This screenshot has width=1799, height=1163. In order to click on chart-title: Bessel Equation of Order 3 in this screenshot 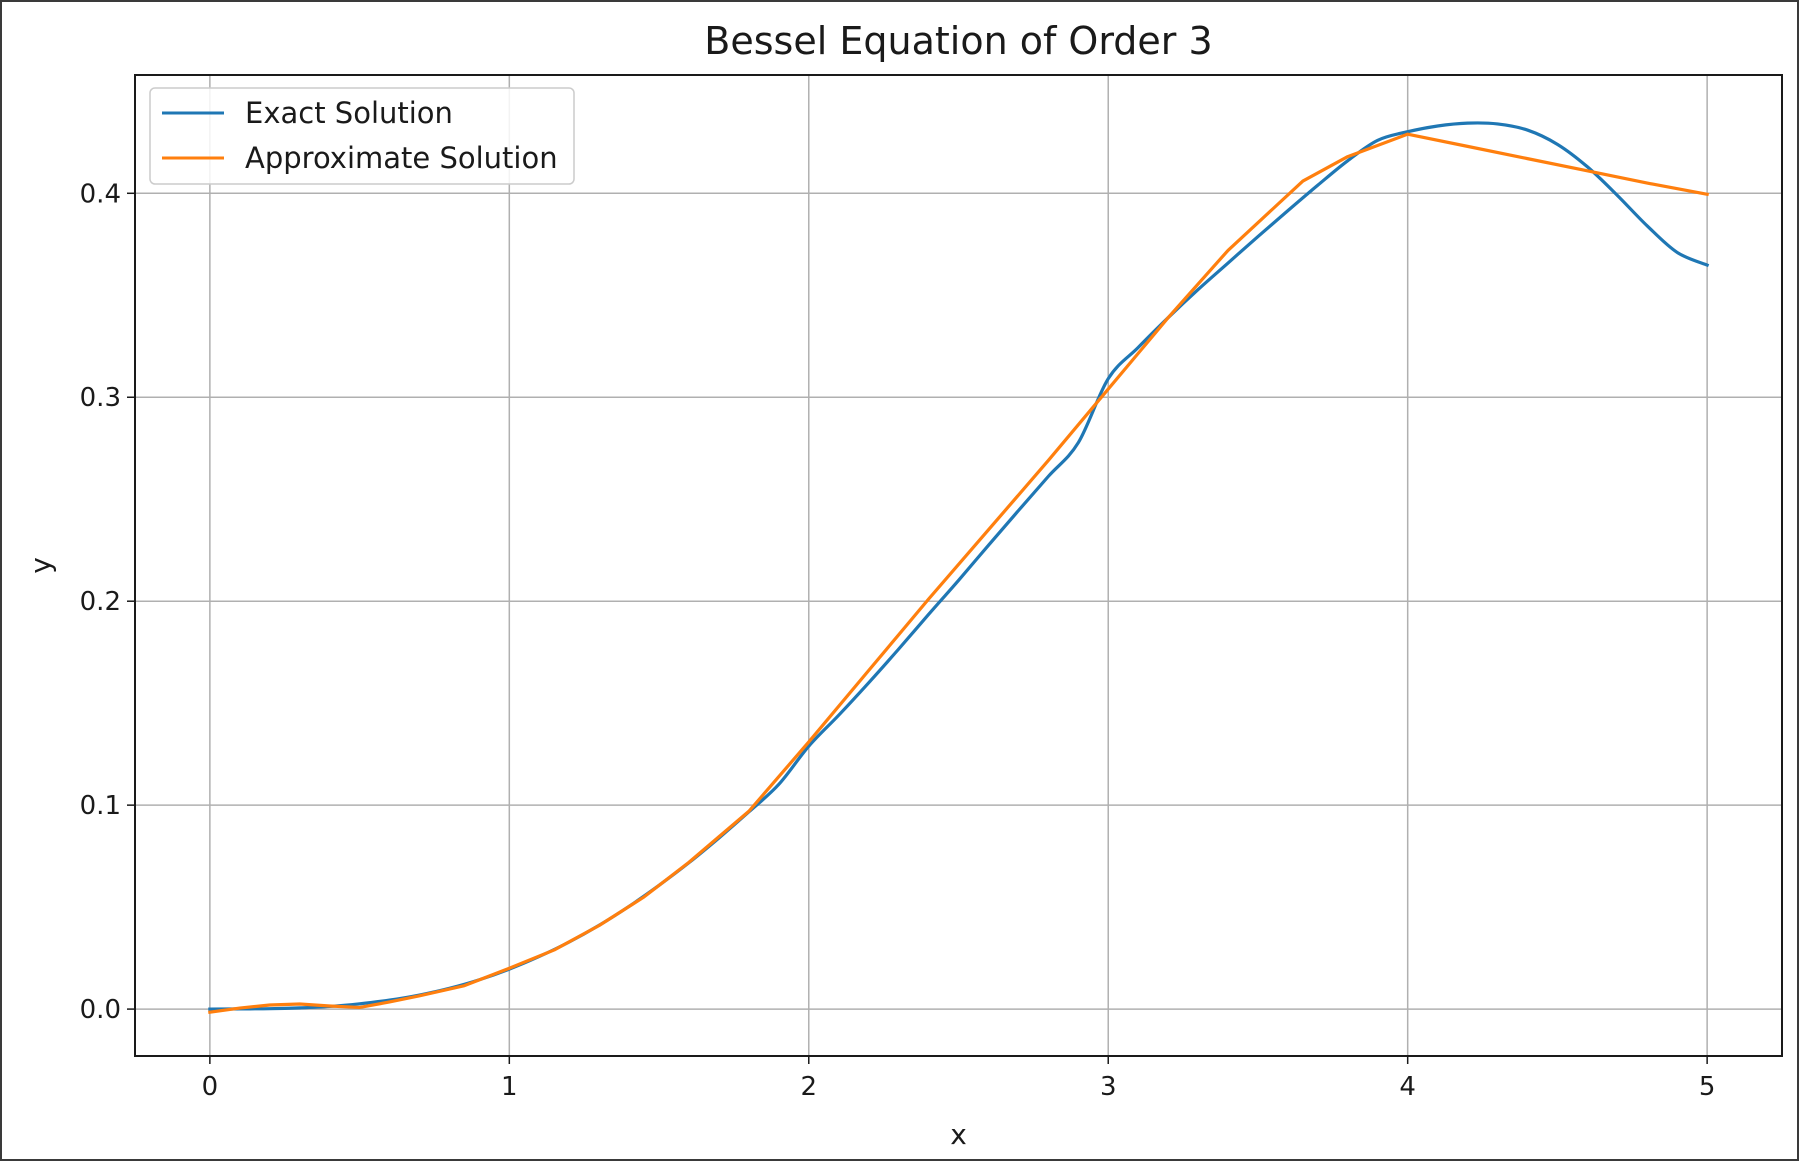, I will do `click(958, 41)`.